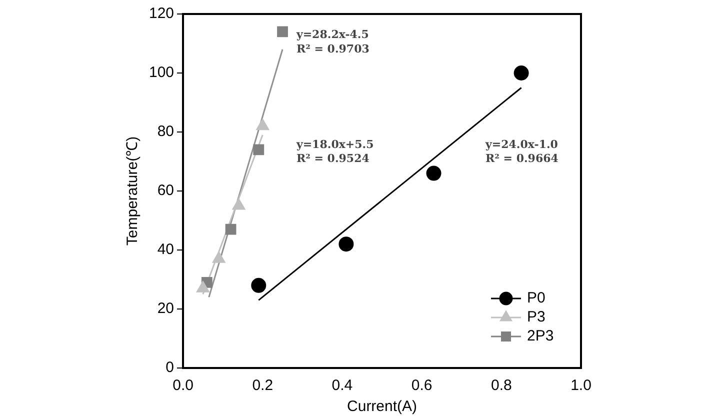 This screenshot has width=721, height=416. I want to click on y-tick-label: 80, so click(165, 131).